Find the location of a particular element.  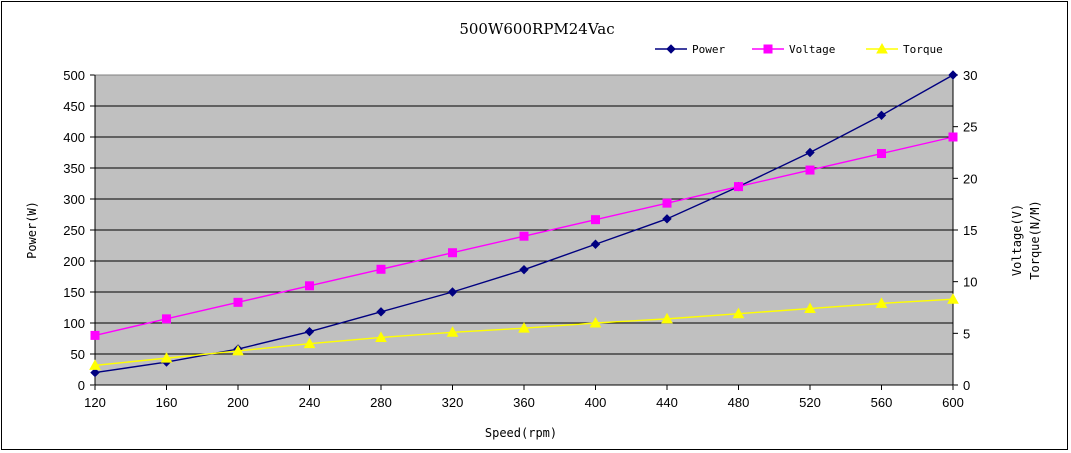

y2-axis-label-torque: Torque(N/M) is located at coordinates (1035, 239).